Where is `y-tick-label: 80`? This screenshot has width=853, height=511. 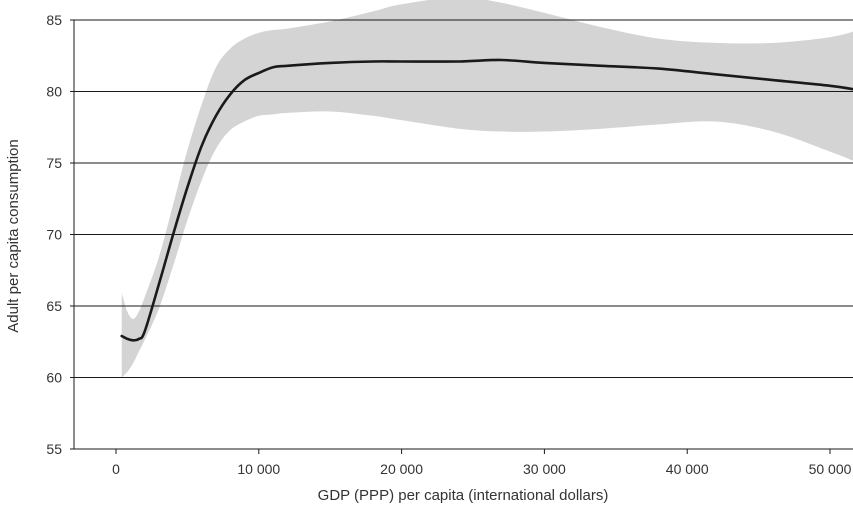 y-tick-label: 80 is located at coordinates (54, 92).